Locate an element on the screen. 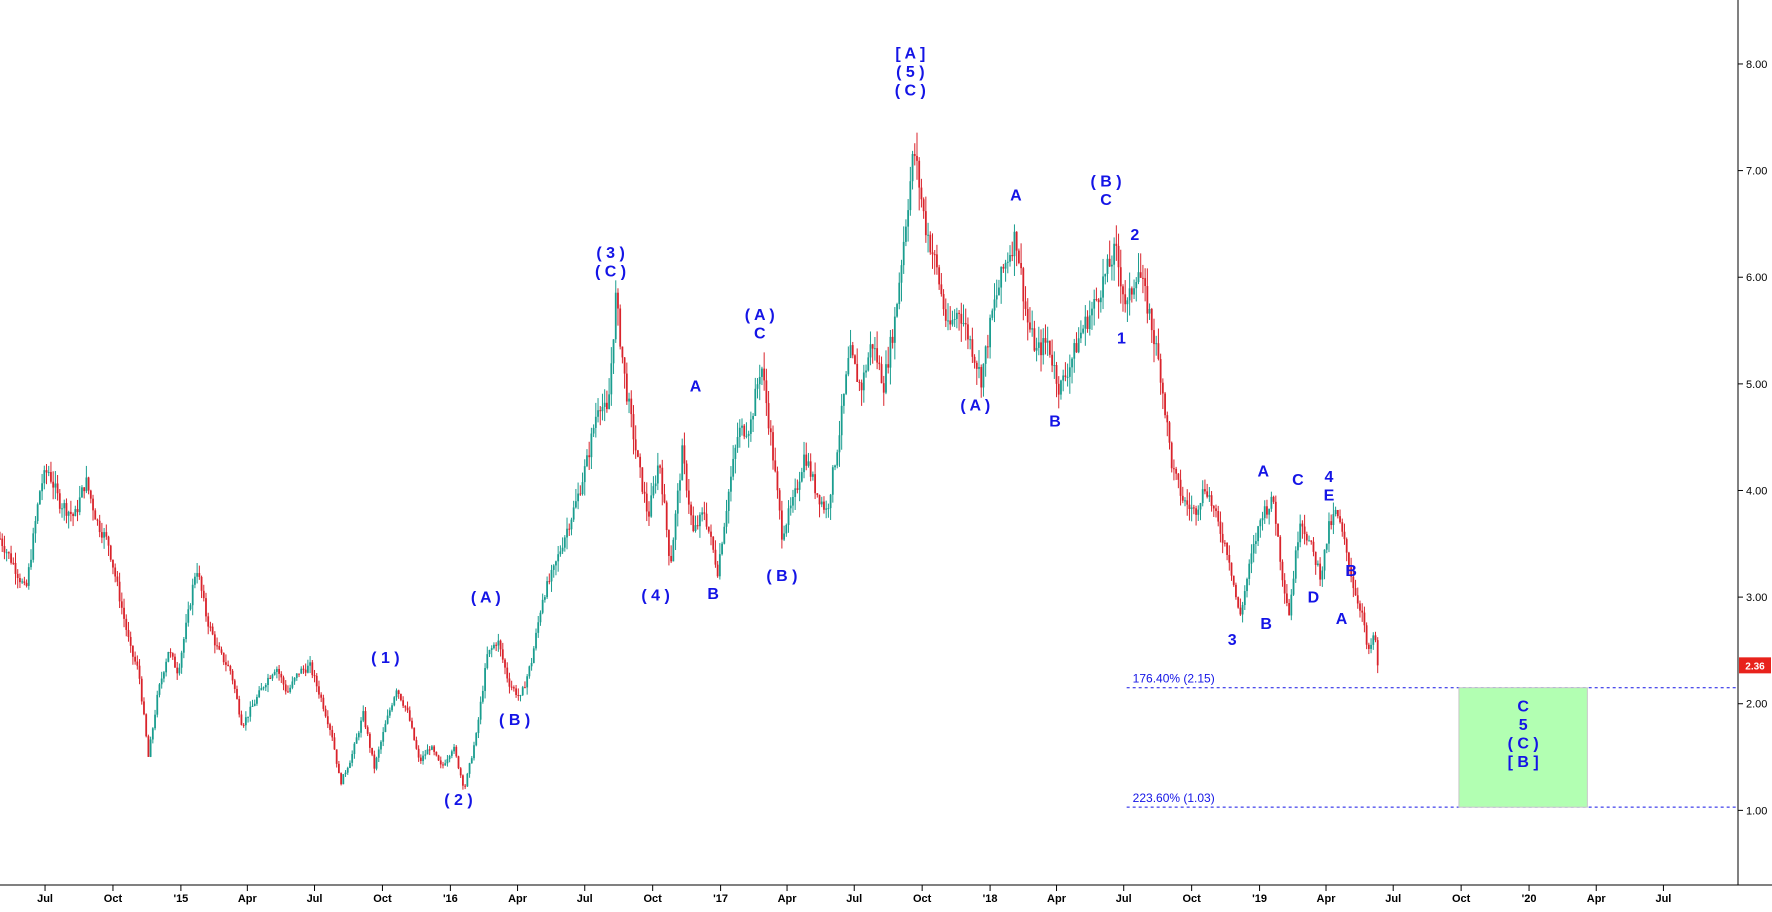 The width and height of the screenshot is (1772, 912). last-price-badge is located at coordinates (1755, 665).